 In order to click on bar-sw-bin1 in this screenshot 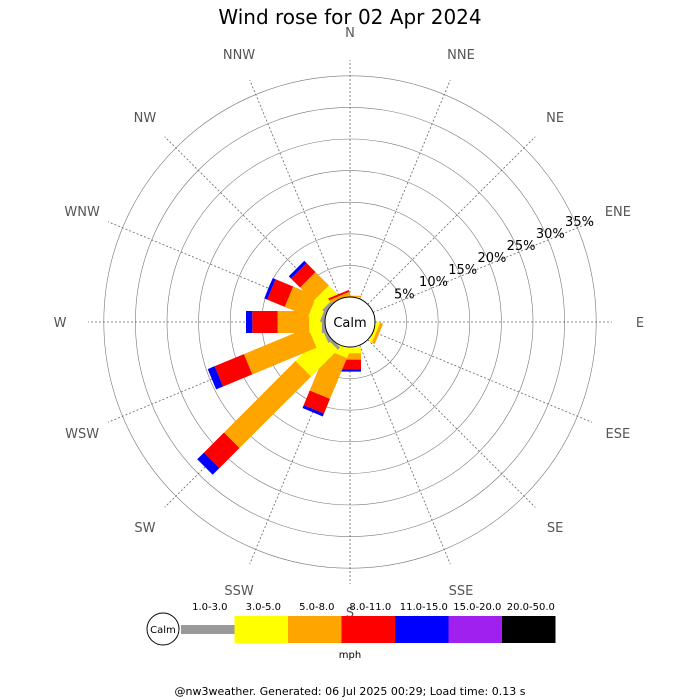, I will do `click(316, 355)`.